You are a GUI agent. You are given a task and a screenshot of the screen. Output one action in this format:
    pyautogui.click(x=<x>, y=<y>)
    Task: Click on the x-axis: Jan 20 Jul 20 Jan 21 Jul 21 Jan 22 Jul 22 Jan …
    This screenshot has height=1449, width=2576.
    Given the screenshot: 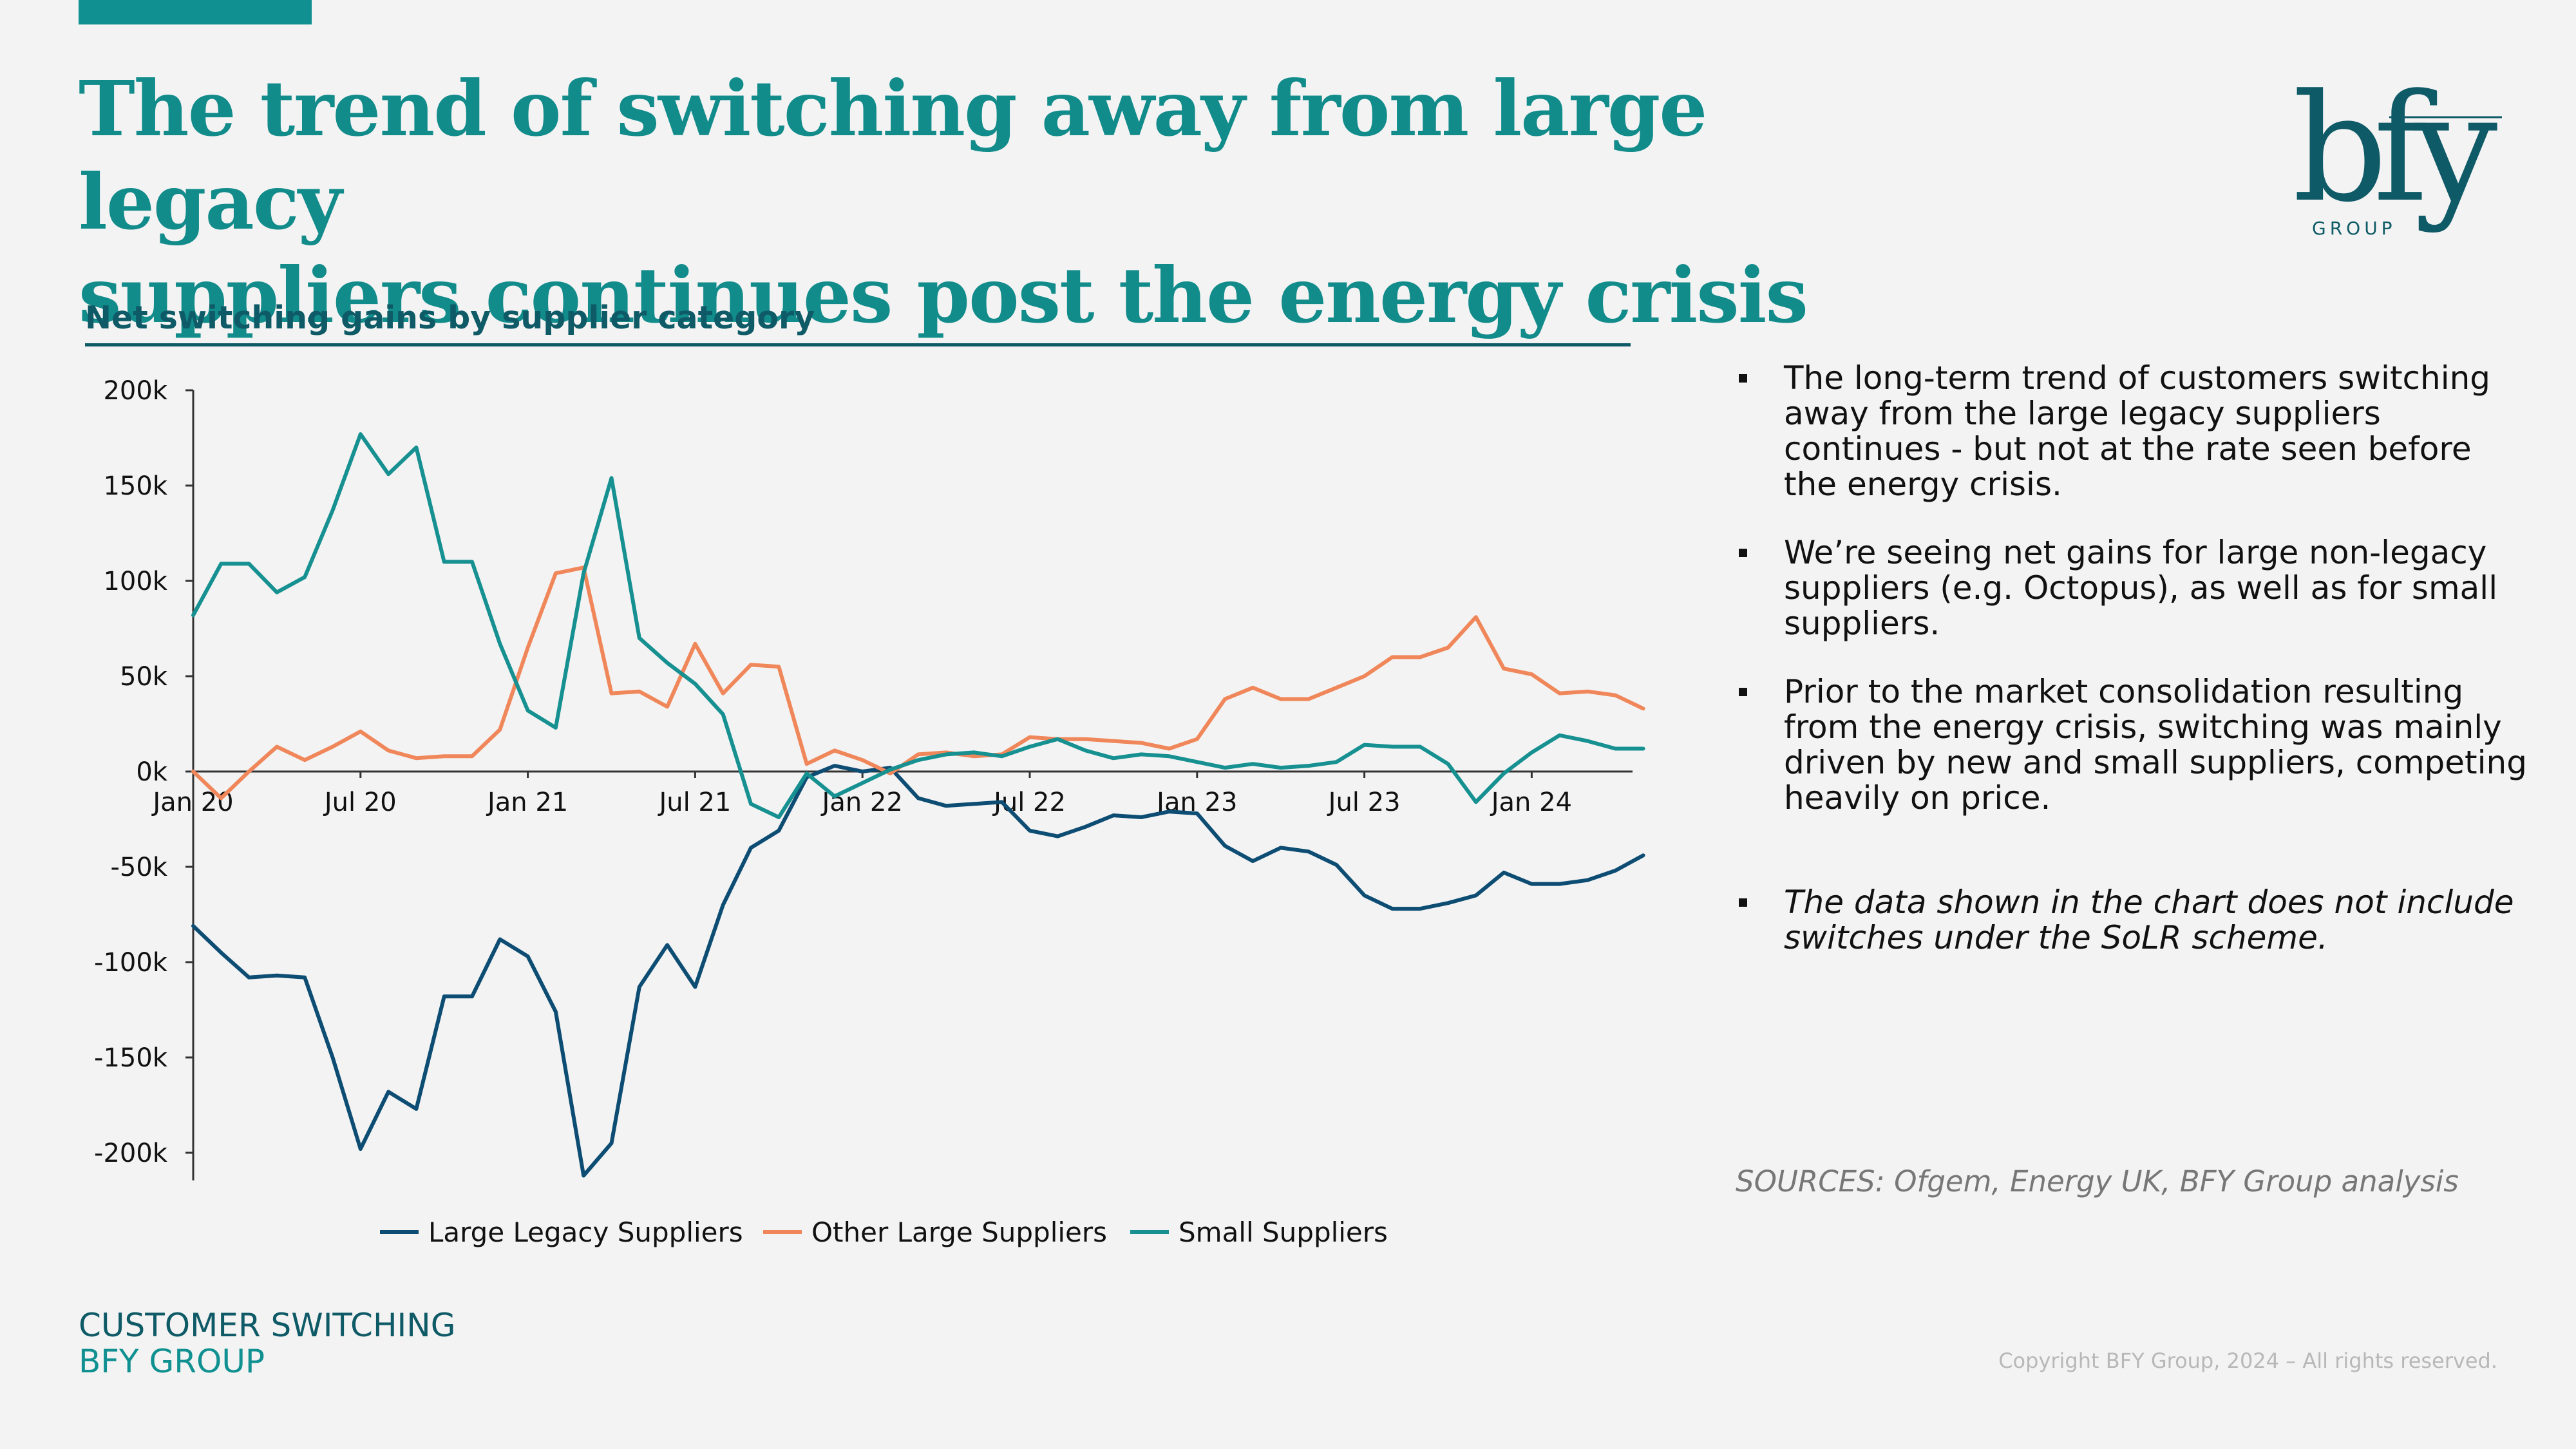 What is the action you would take?
    pyautogui.click(x=892, y=793)
    